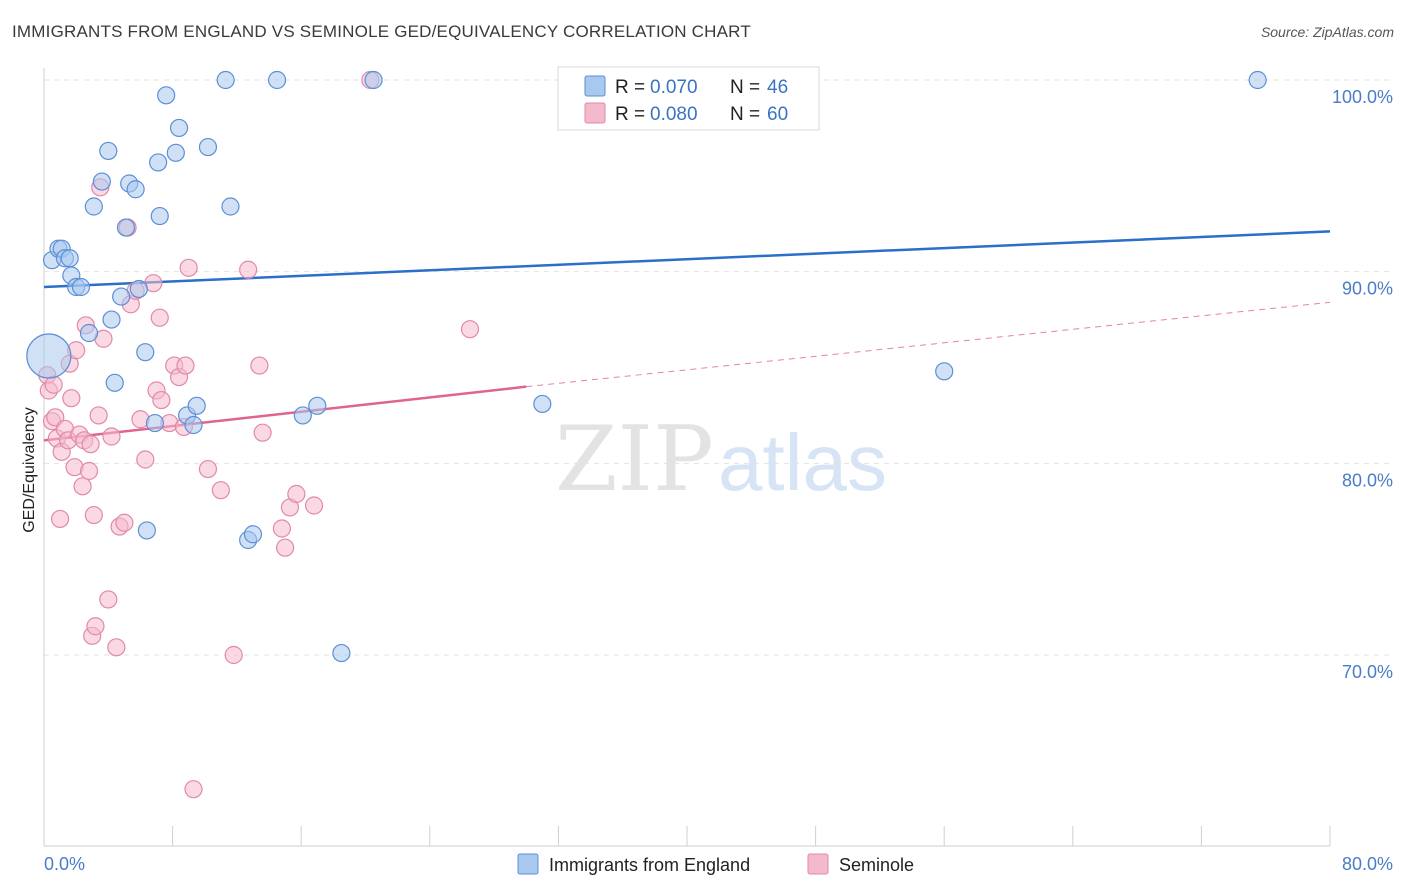  Describe the element at coordinates (745, 87) in the screenshot. I see `legend-n-label-england: N =` at that location.